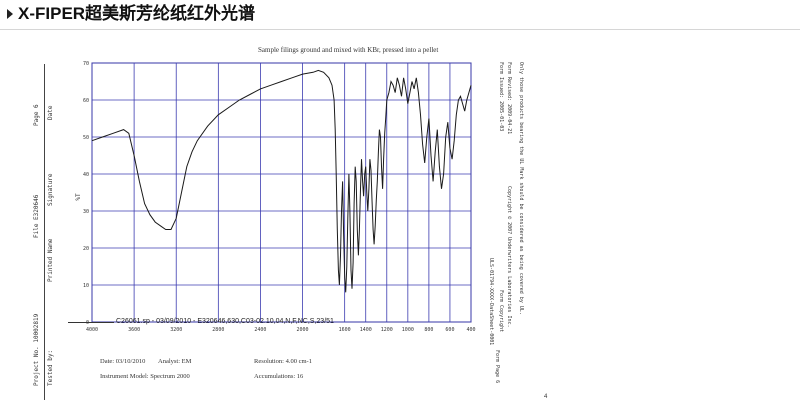 This screenshot has width=800, height=407. Describe the element at coordinates (91, 322) in the screenshot. I see `legend-line-sample` at that location.